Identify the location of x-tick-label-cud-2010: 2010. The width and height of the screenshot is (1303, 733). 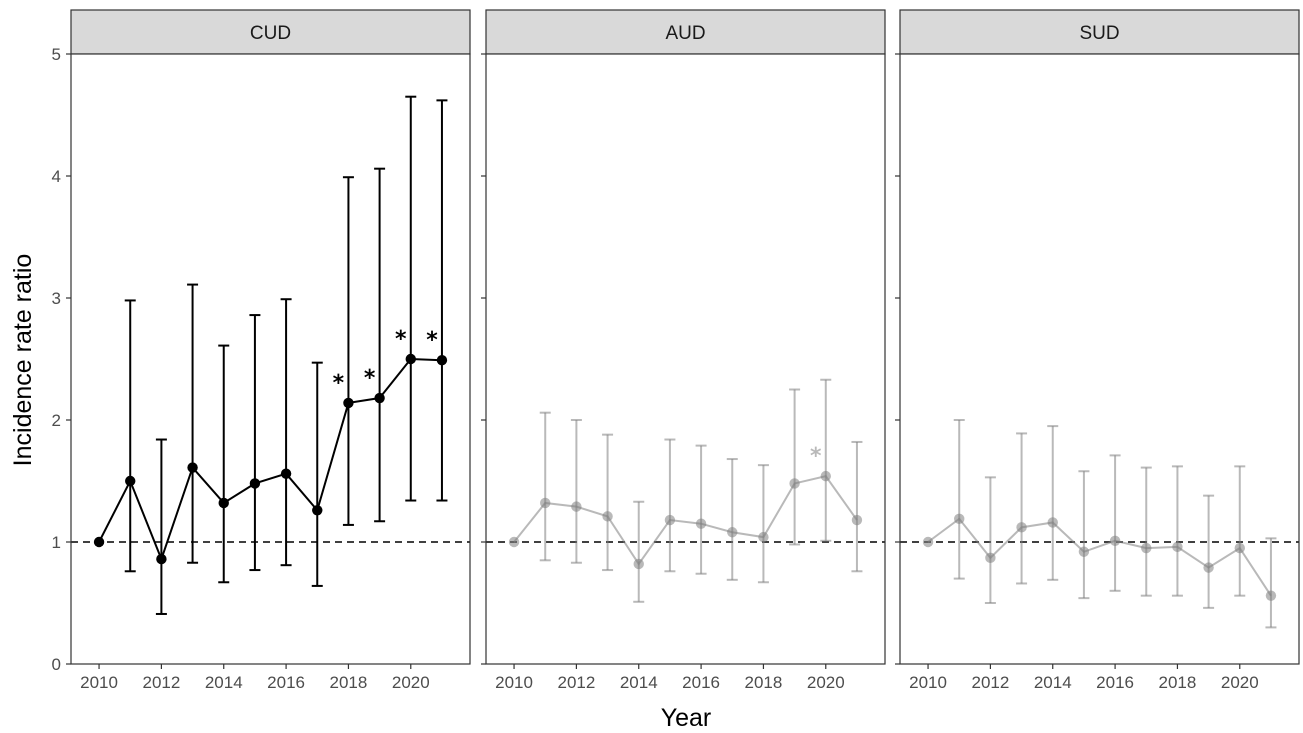
(99, 682).